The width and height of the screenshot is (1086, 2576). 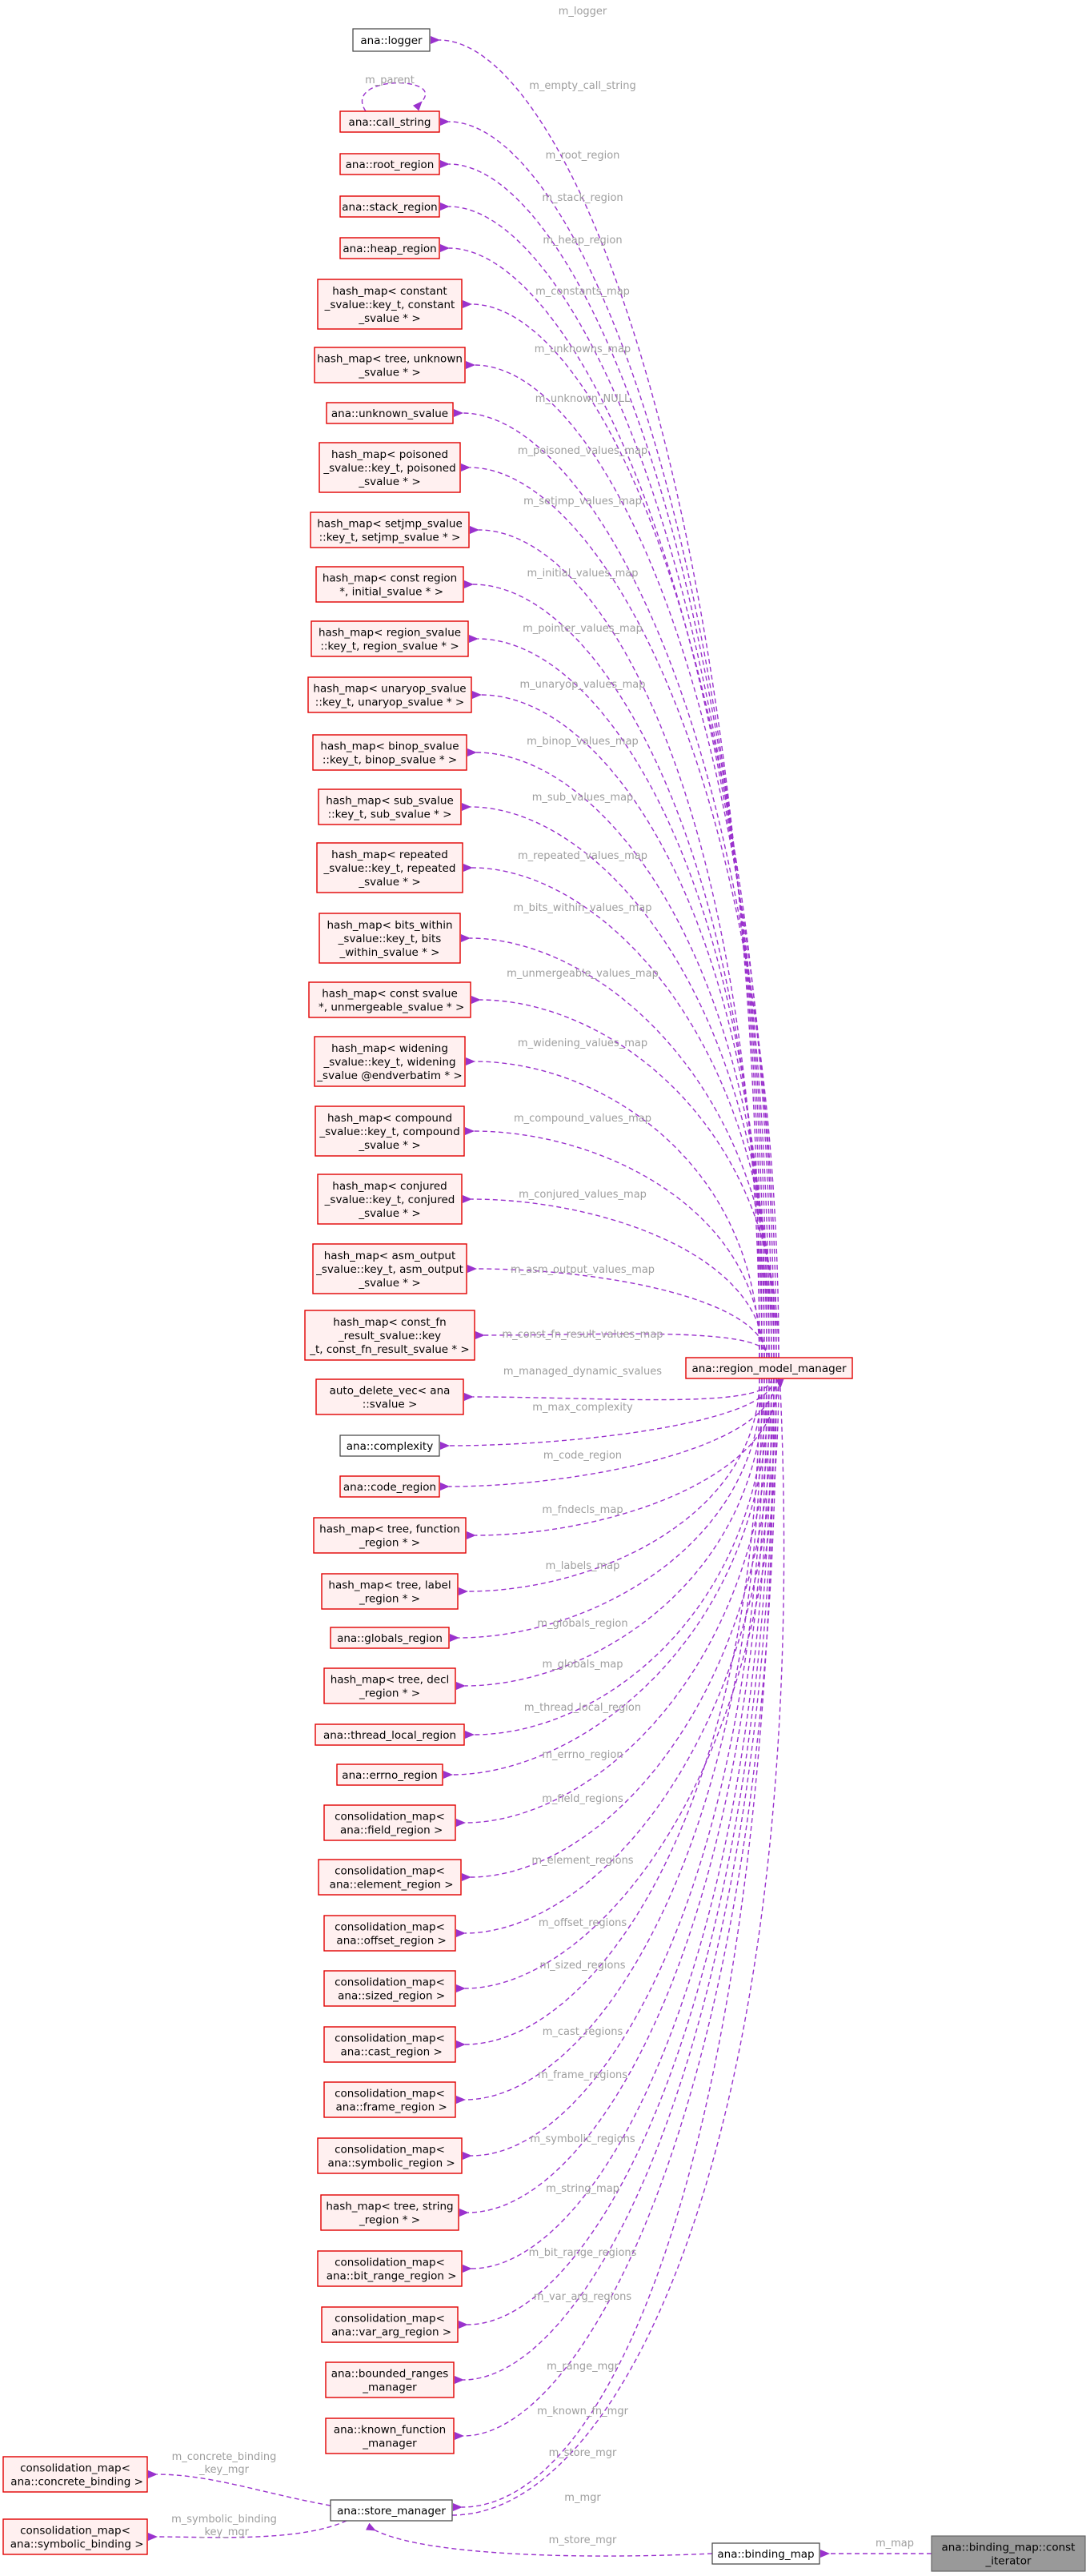 I want to click on node-globals-map: hash_map< tree, decl _region * >, so click(x=390, y=1685).